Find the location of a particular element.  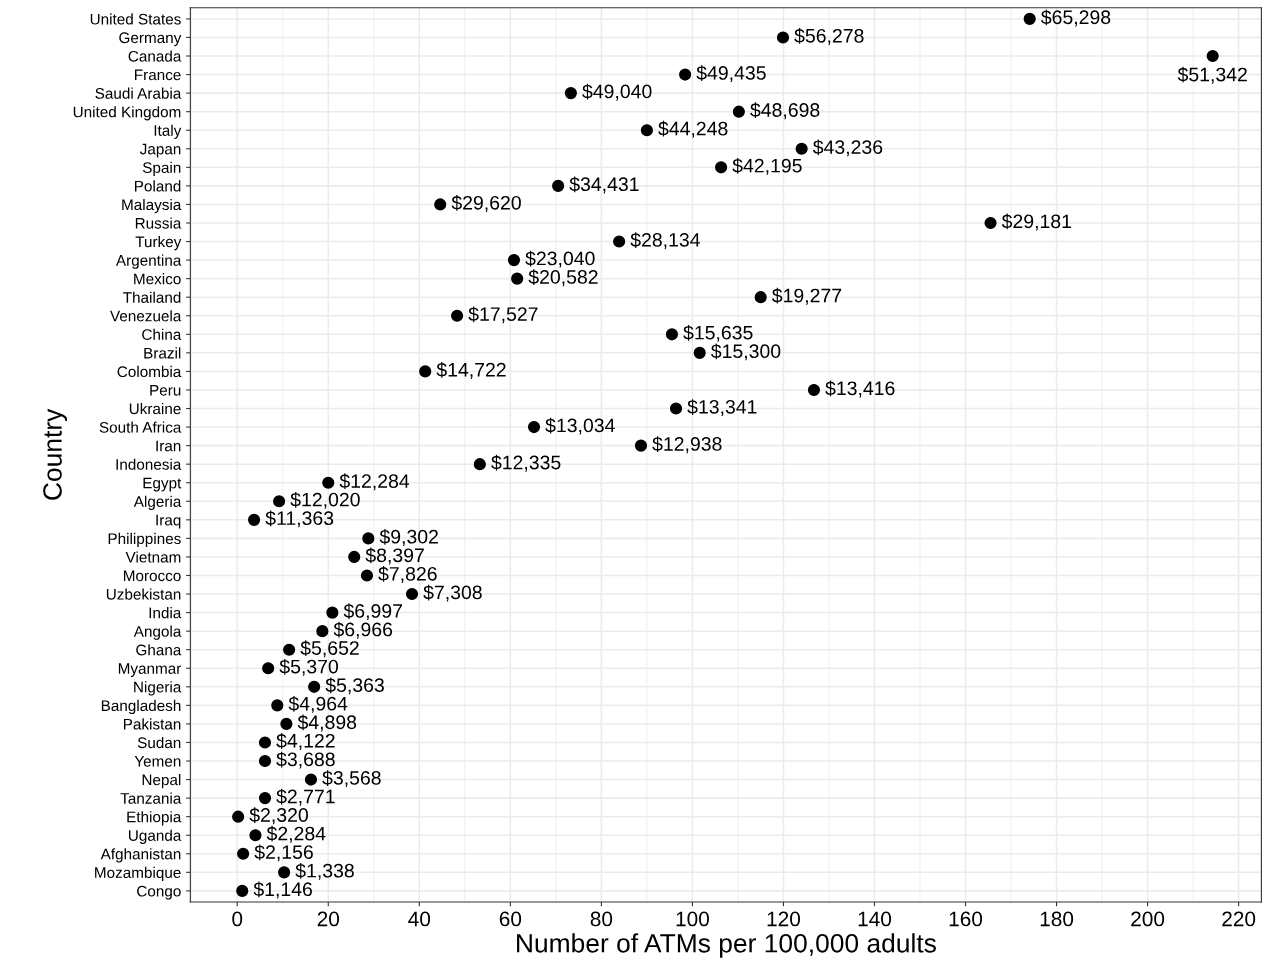

annotation: $28,134 is located at coordinates (665, 241).